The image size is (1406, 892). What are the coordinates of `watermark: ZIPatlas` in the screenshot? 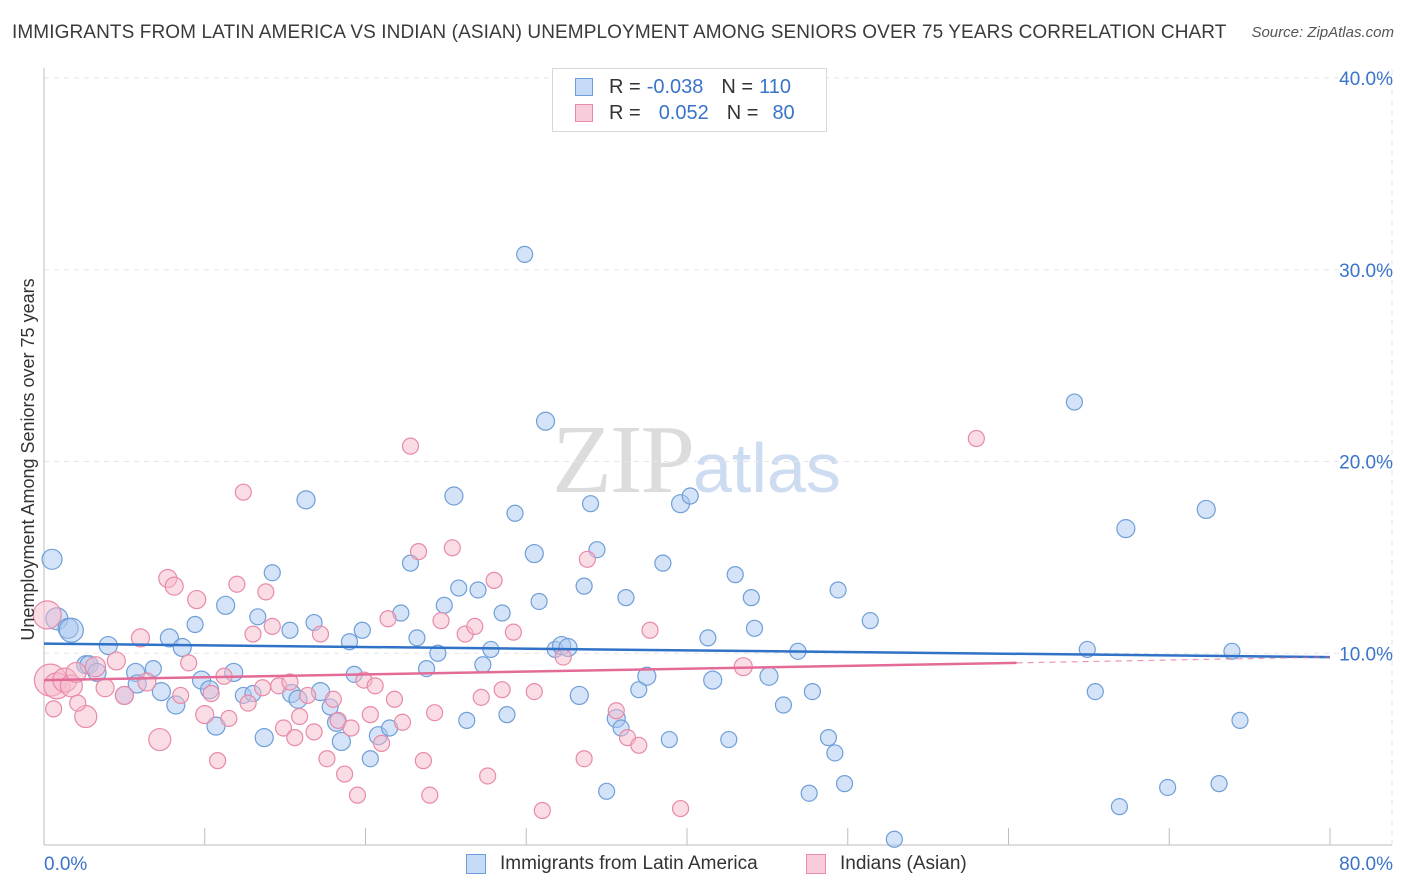 It's located at (696, 460).